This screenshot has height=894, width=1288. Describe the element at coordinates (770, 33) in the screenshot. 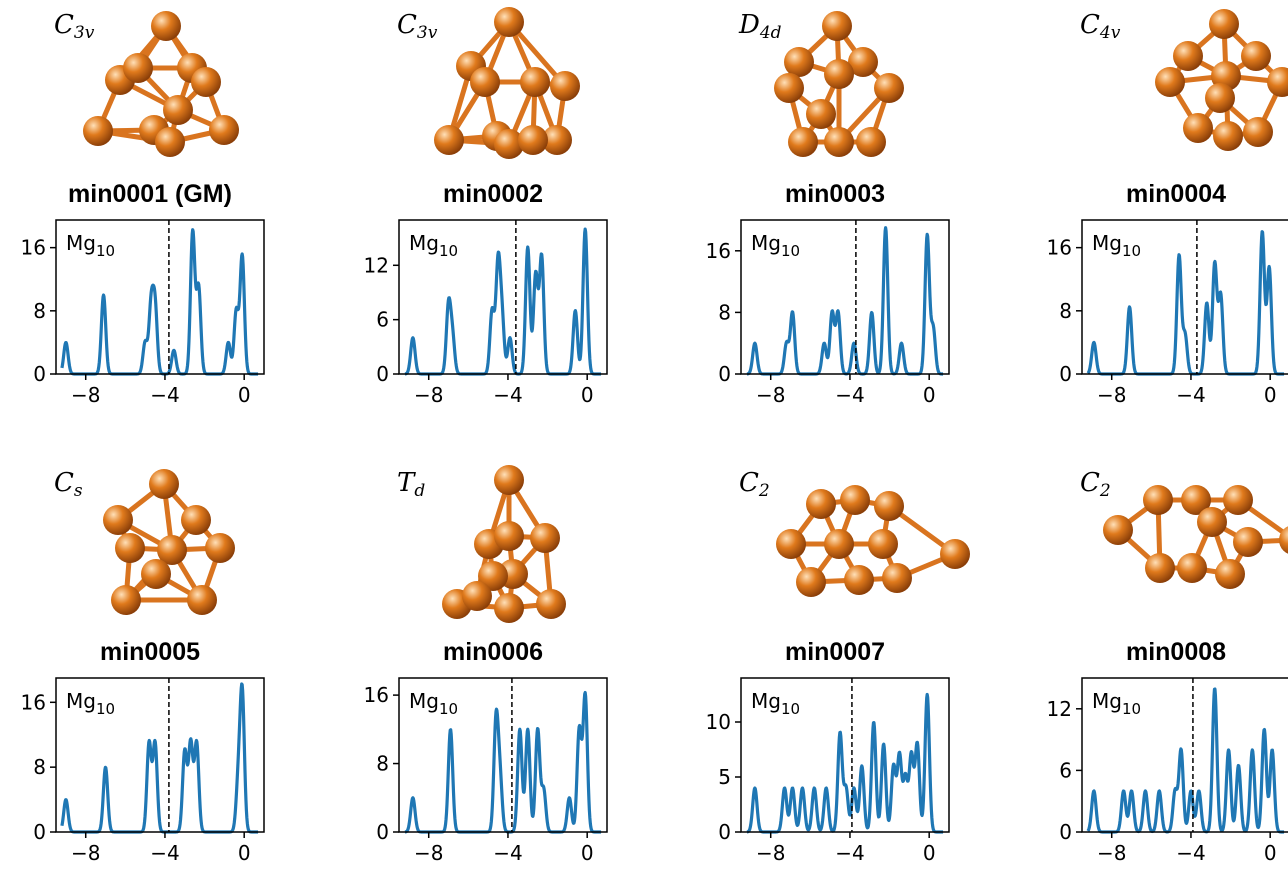

I see `symmetry-subscript: 4d` at that location.